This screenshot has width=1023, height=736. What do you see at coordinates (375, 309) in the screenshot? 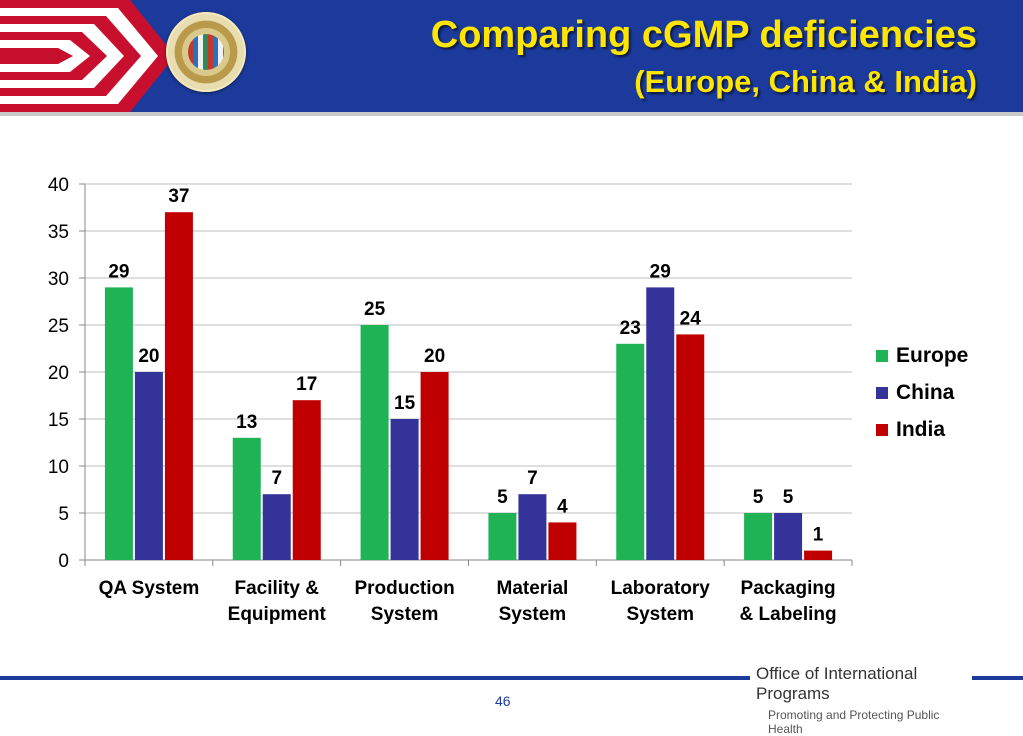
I see `data-label: 25` at bounding box center [375, 309].